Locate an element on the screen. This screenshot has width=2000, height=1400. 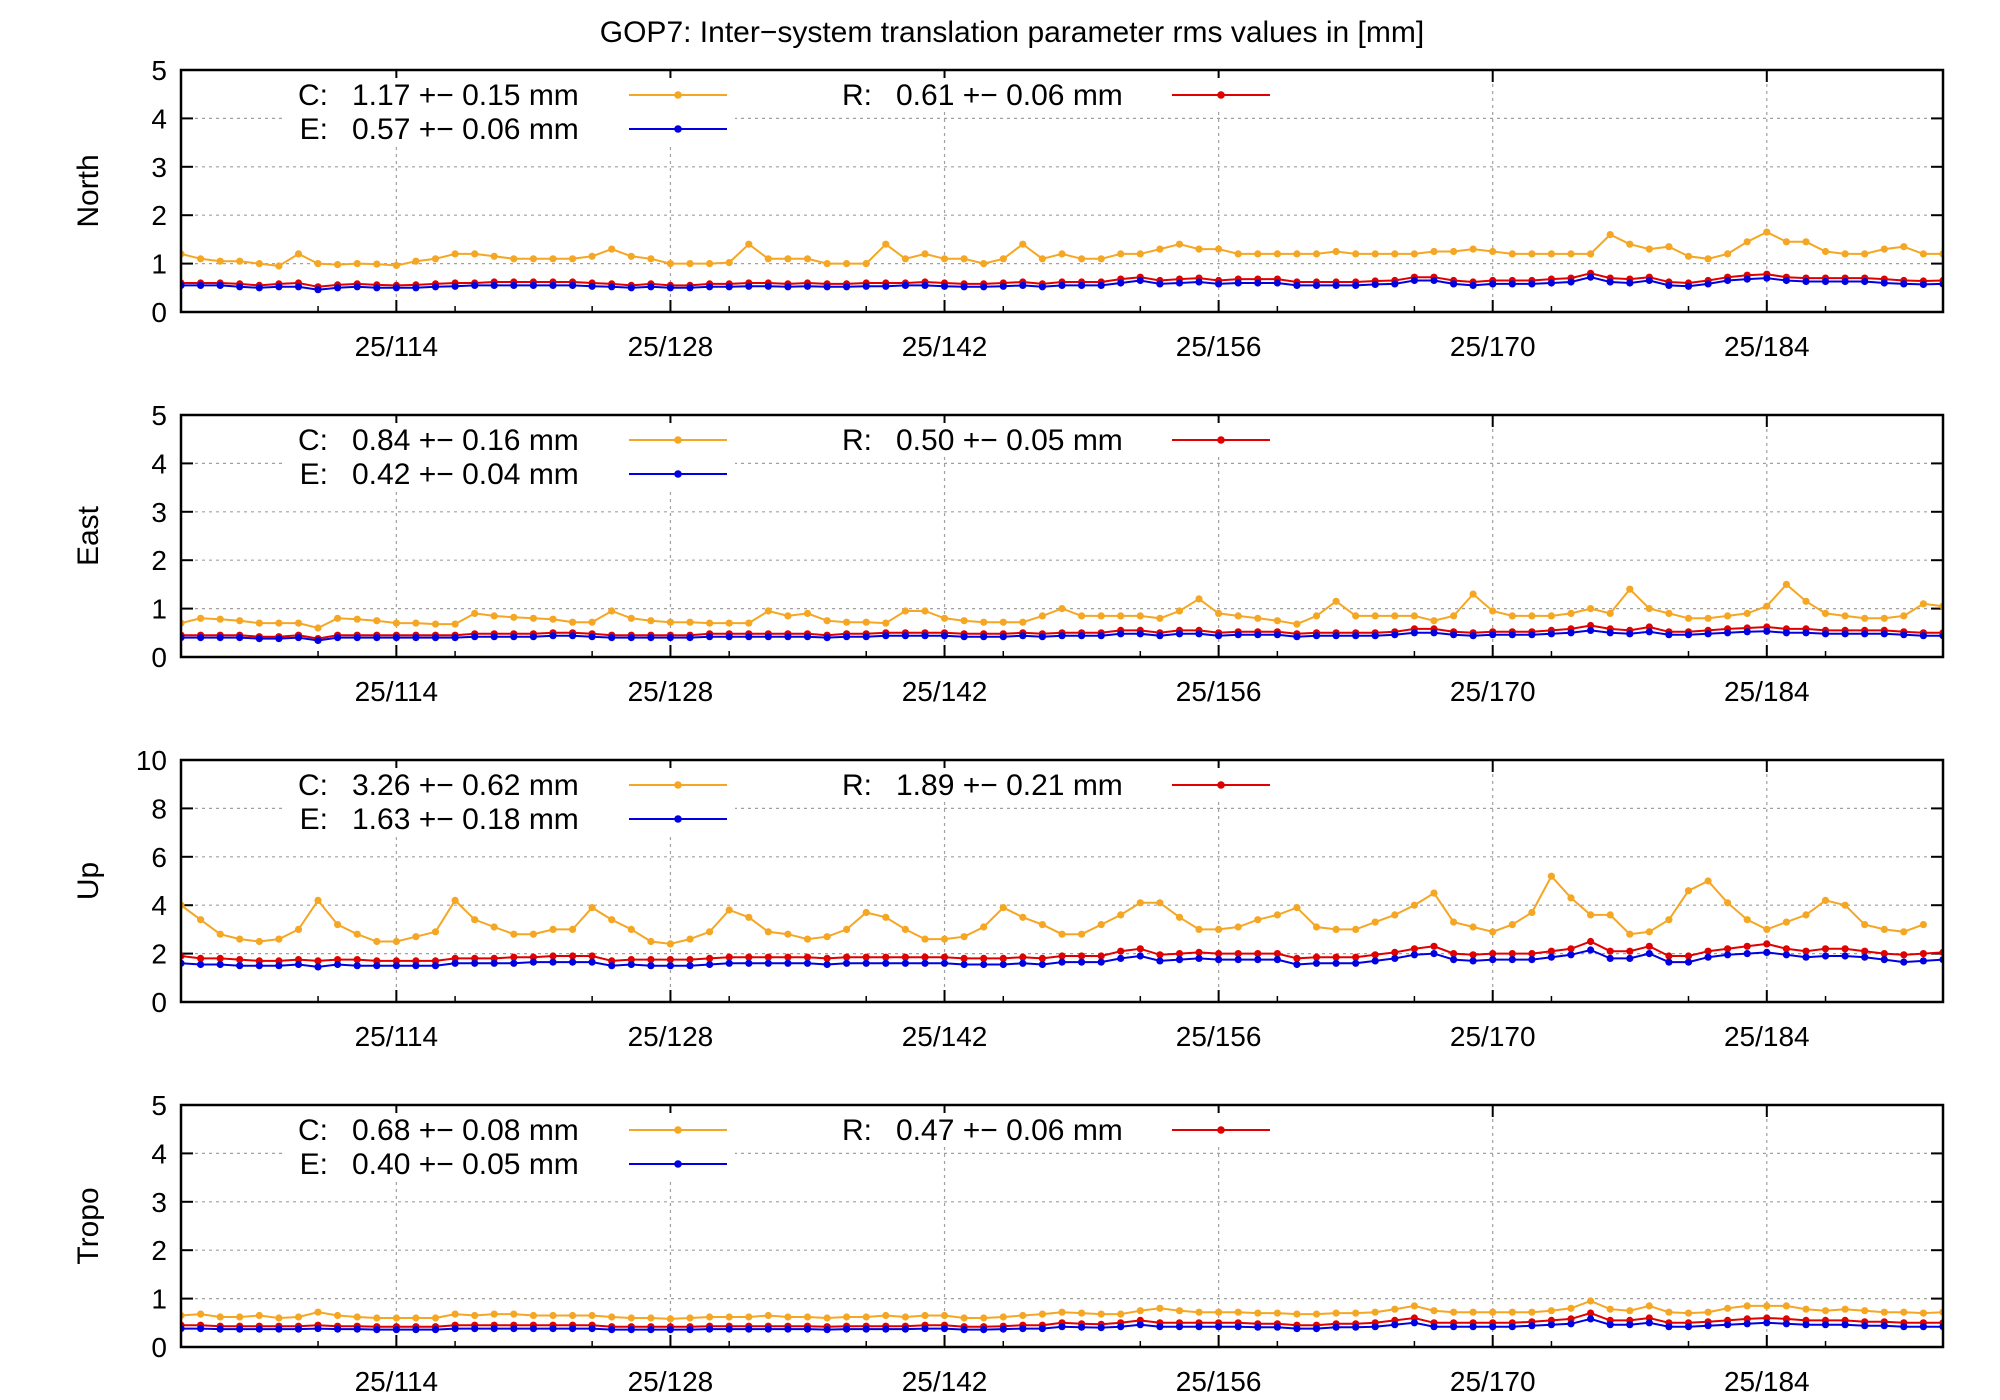
legend-entry-C: C: 0.84 +− 0.16 mm is located at coordinates (509, 440).